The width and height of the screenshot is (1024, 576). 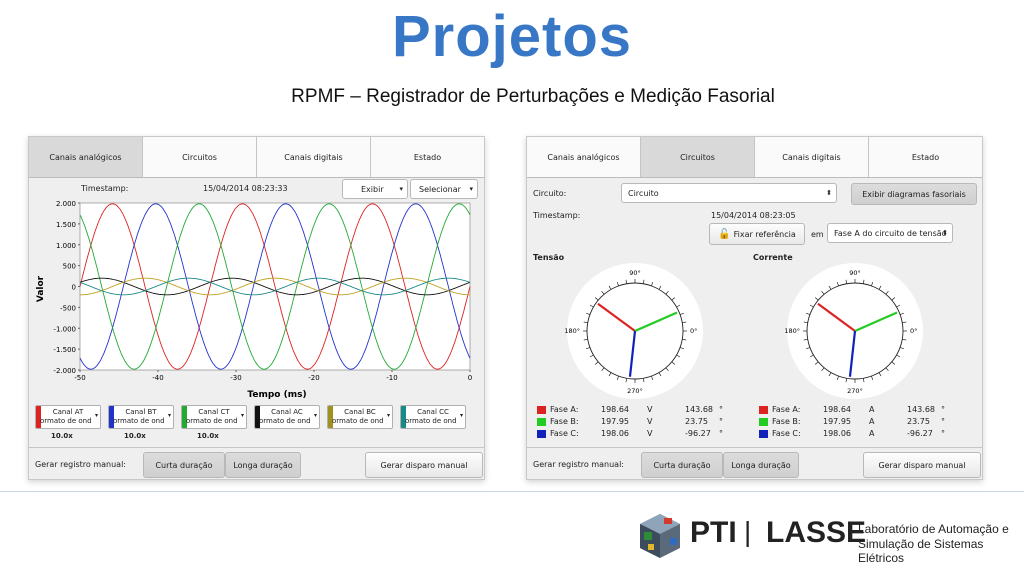 What do you see at coordinates (141, 412) in the screenshot?
I see `channel-name: Canal BT` at bounding box center [141, 412].